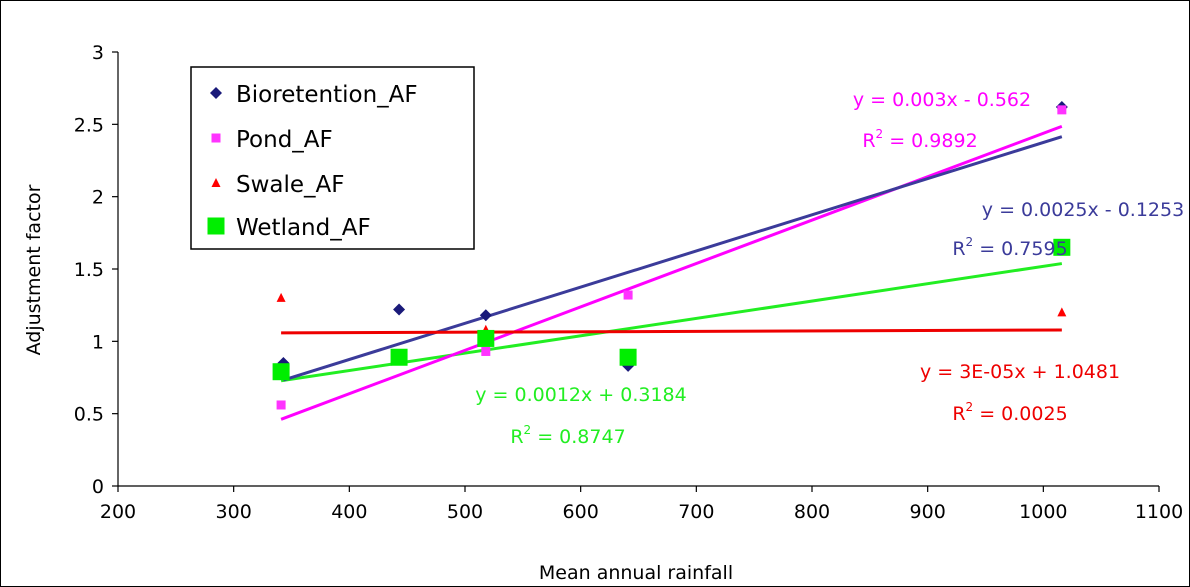  I want to click on x-tick-label: 200, so click(118, 512).